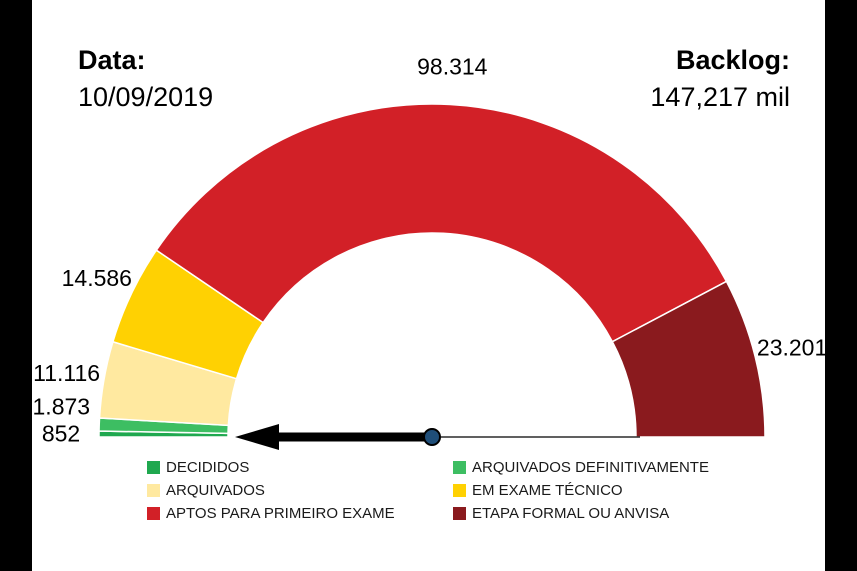 The width and height of the screenshot is (857, 571). Describe the element at coordinates (452, 67) in the screenshot. I see `segment-value-aptos-para-primeiro-exame: 98.314` at that location.